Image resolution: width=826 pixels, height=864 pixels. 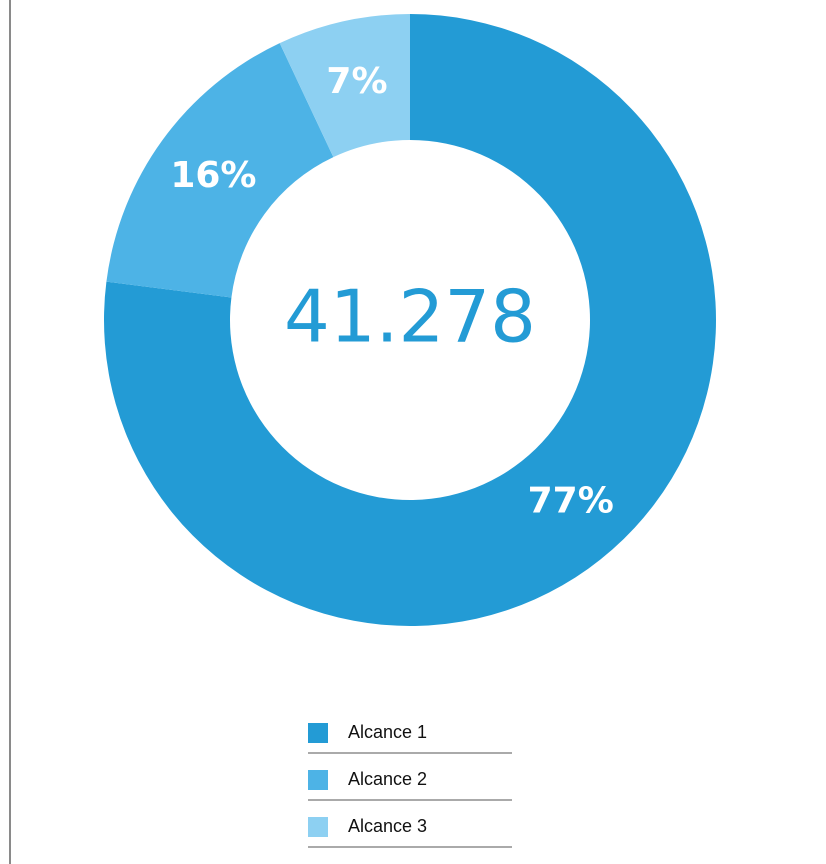 I want to click on legend-label: Alcance 1, so click(x=387, y=732).